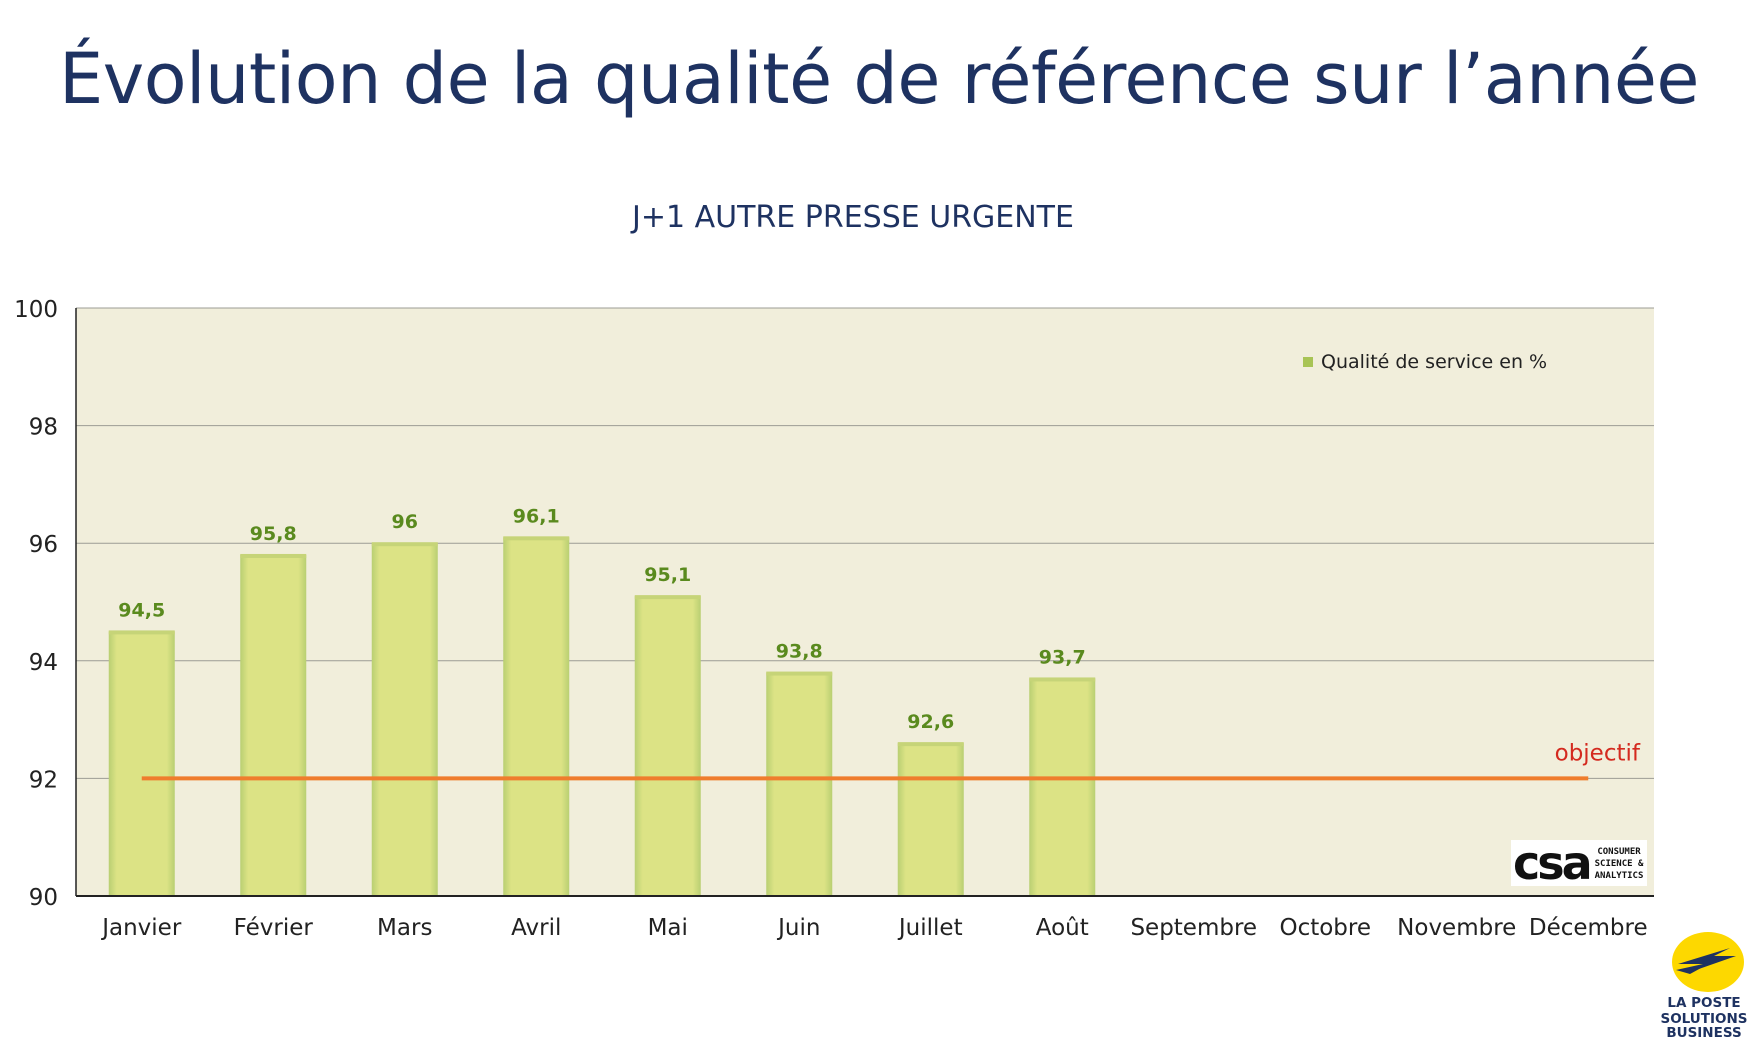 The width and height of the screenshot is (1758, 1050). What do you see at coordinates (891, 760) in the screenshot?
I see `target-line: objectif` at bounding box center [891, 760].